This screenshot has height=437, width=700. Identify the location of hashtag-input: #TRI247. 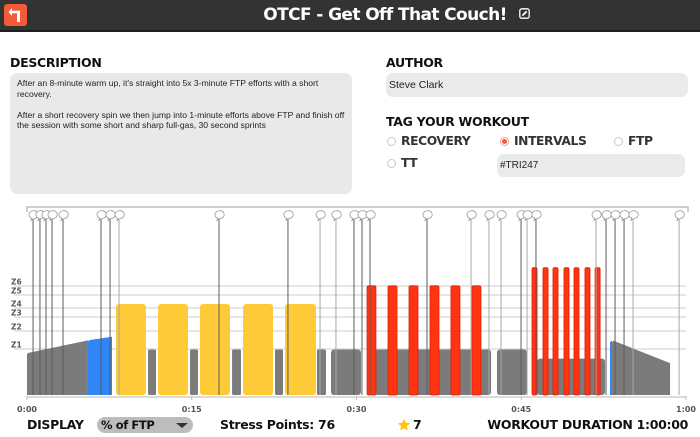
(591, 165).